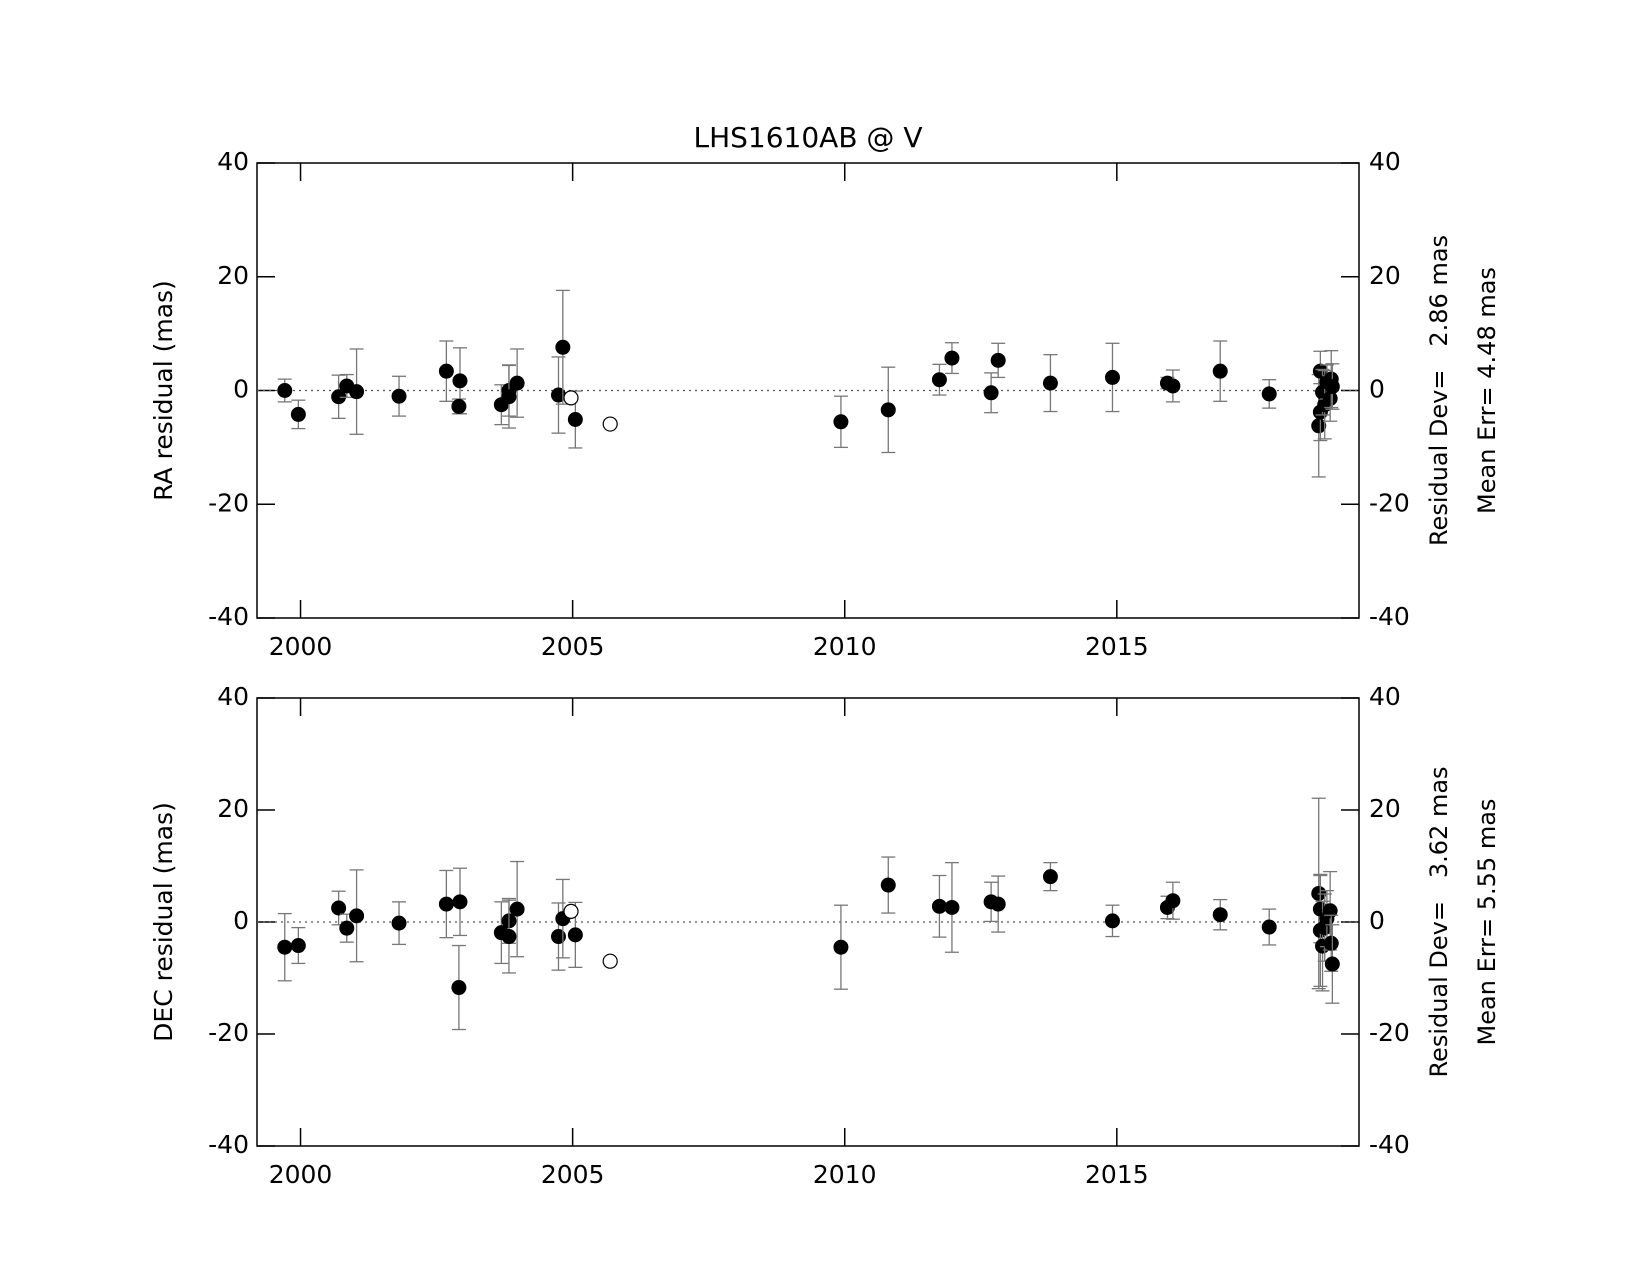 This screenshot has width=1650, height=1275. Describe the element at coordinates (1439, 921) in the screenshot. I see `annotation: Residual Dev= 3.62 mas` at that location.